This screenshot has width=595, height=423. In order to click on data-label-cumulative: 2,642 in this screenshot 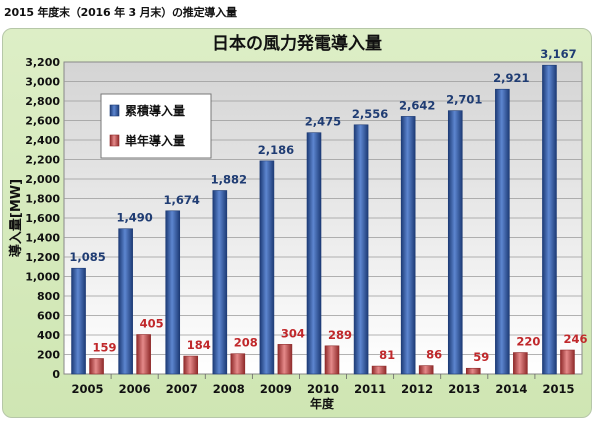, I will do `click(417, 105)`.